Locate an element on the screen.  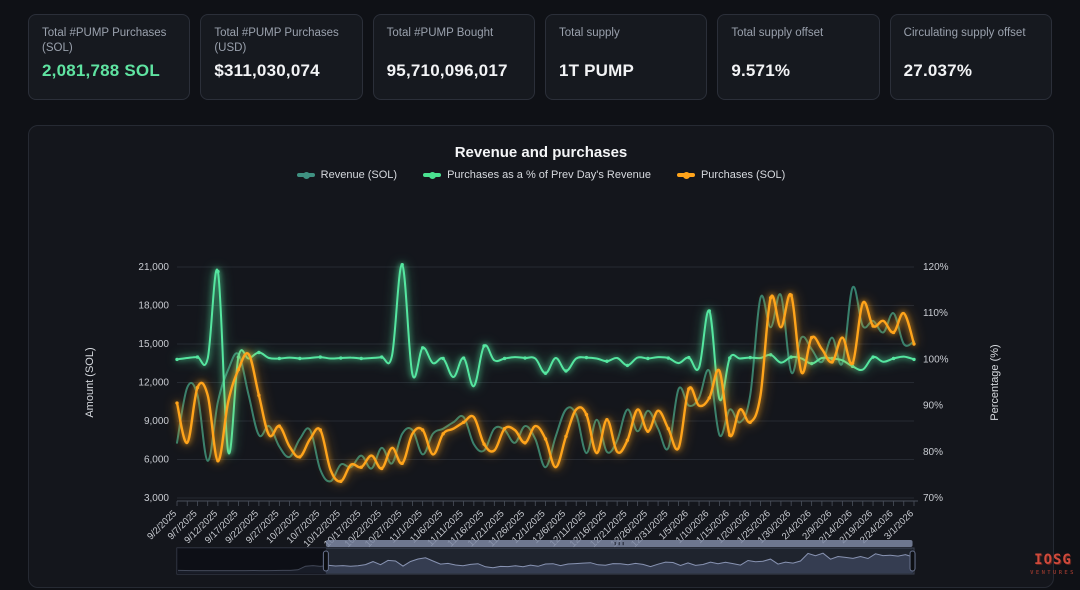
svg-text: 100% is located at coordinates (936, 359).